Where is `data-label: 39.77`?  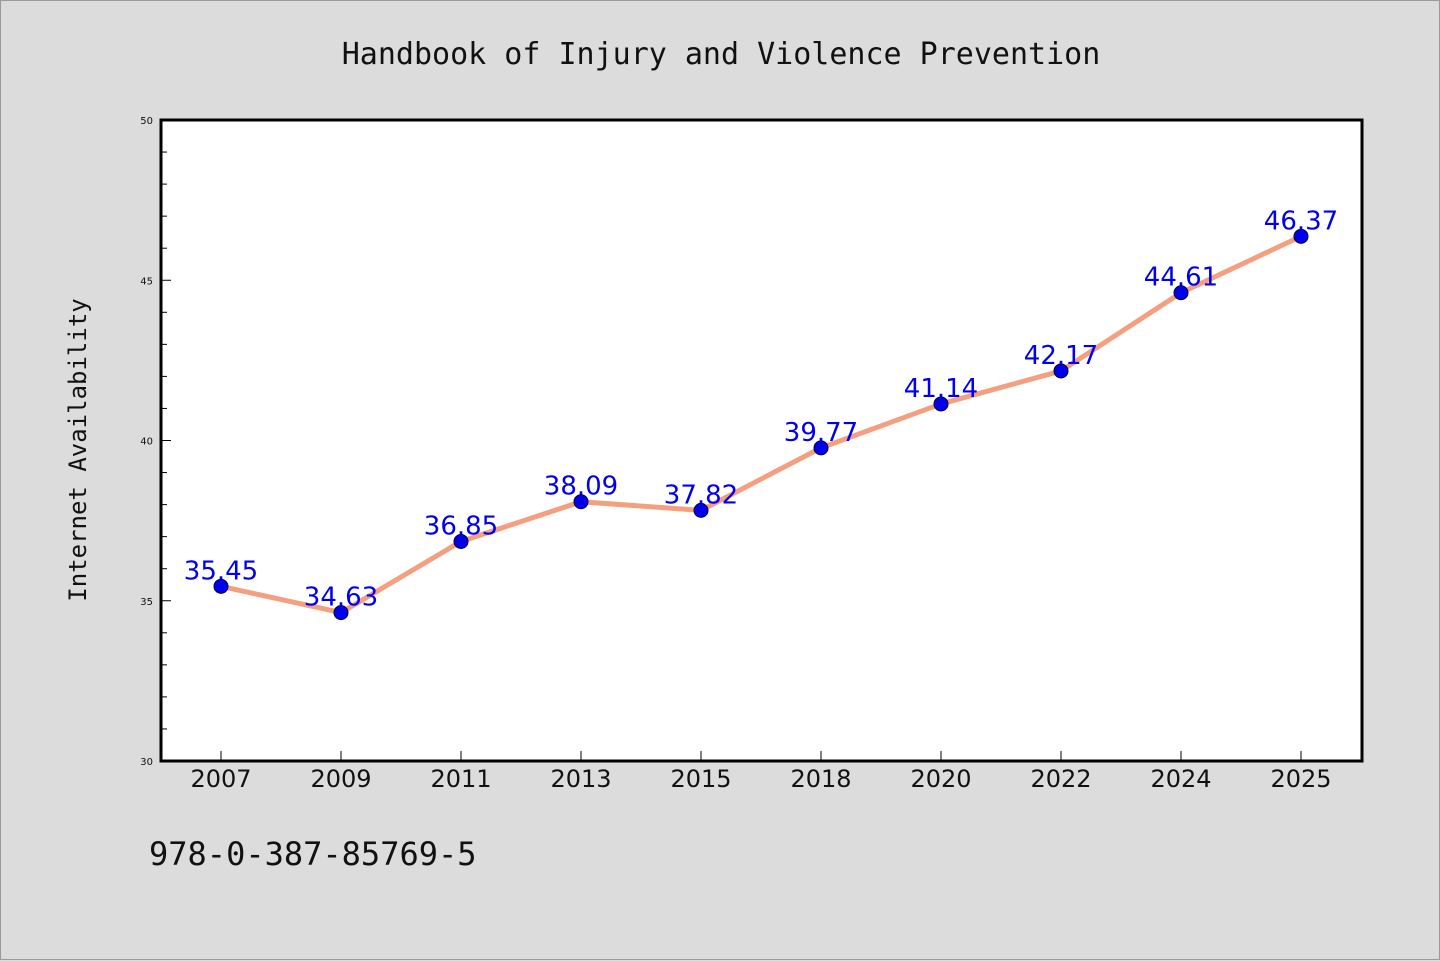 data-label: 39.77 is located at coordinates (821, 433).